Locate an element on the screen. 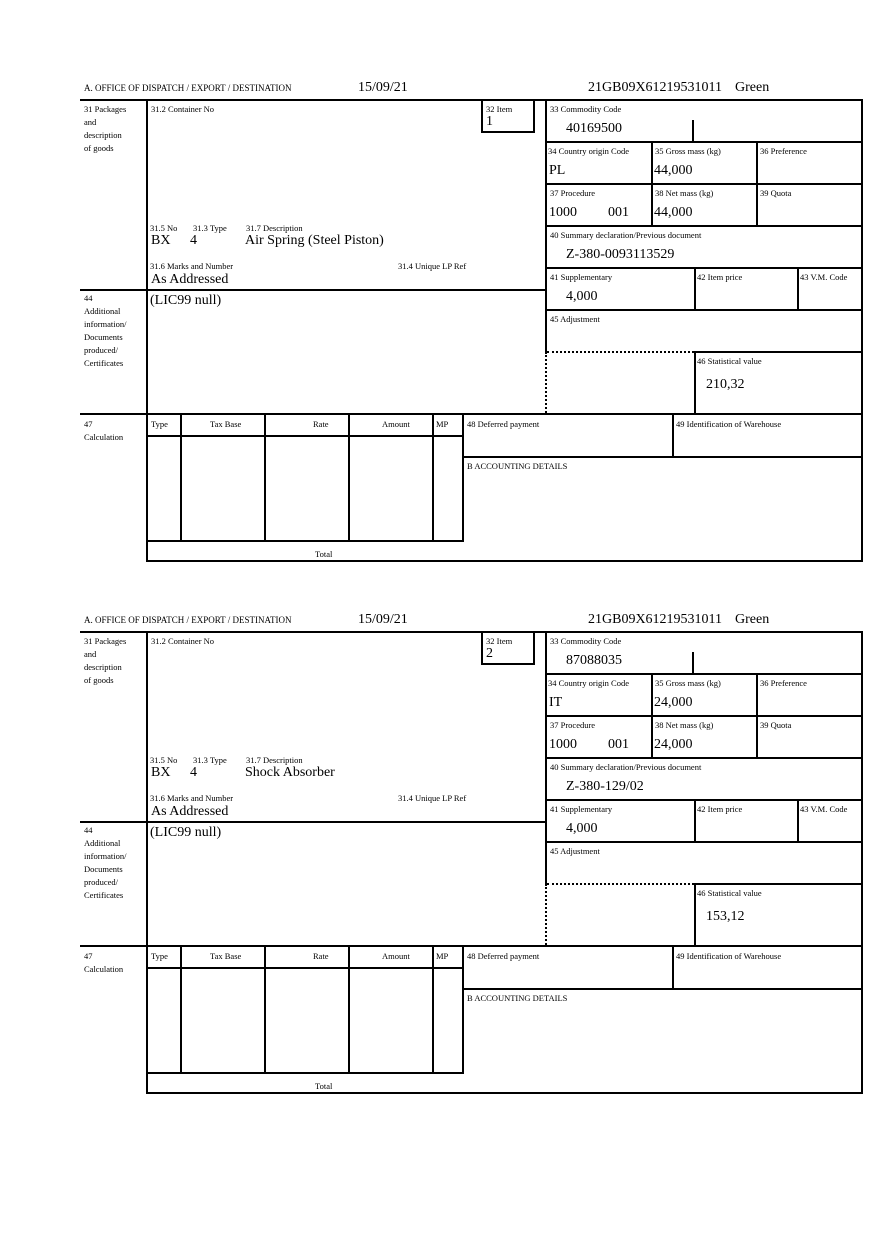 The height and width of the screenshot is (1250, 882). gross-mass: 44,000 is located at coordinates (673, 170).